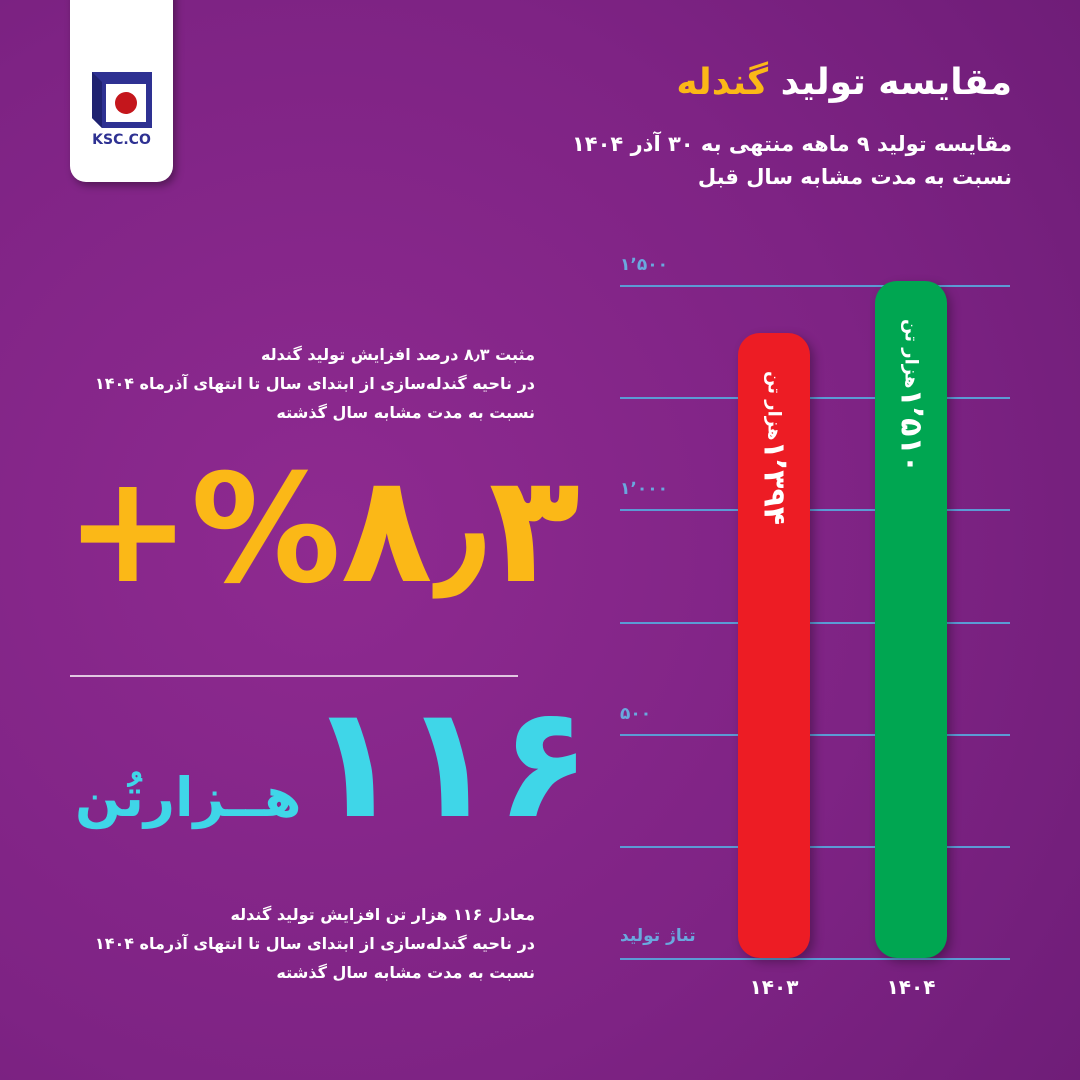  What do you see at coordinates (121, 140) in the screenshot?
I see `logo-text: KSC.CO` at bounding box center [121, 140].